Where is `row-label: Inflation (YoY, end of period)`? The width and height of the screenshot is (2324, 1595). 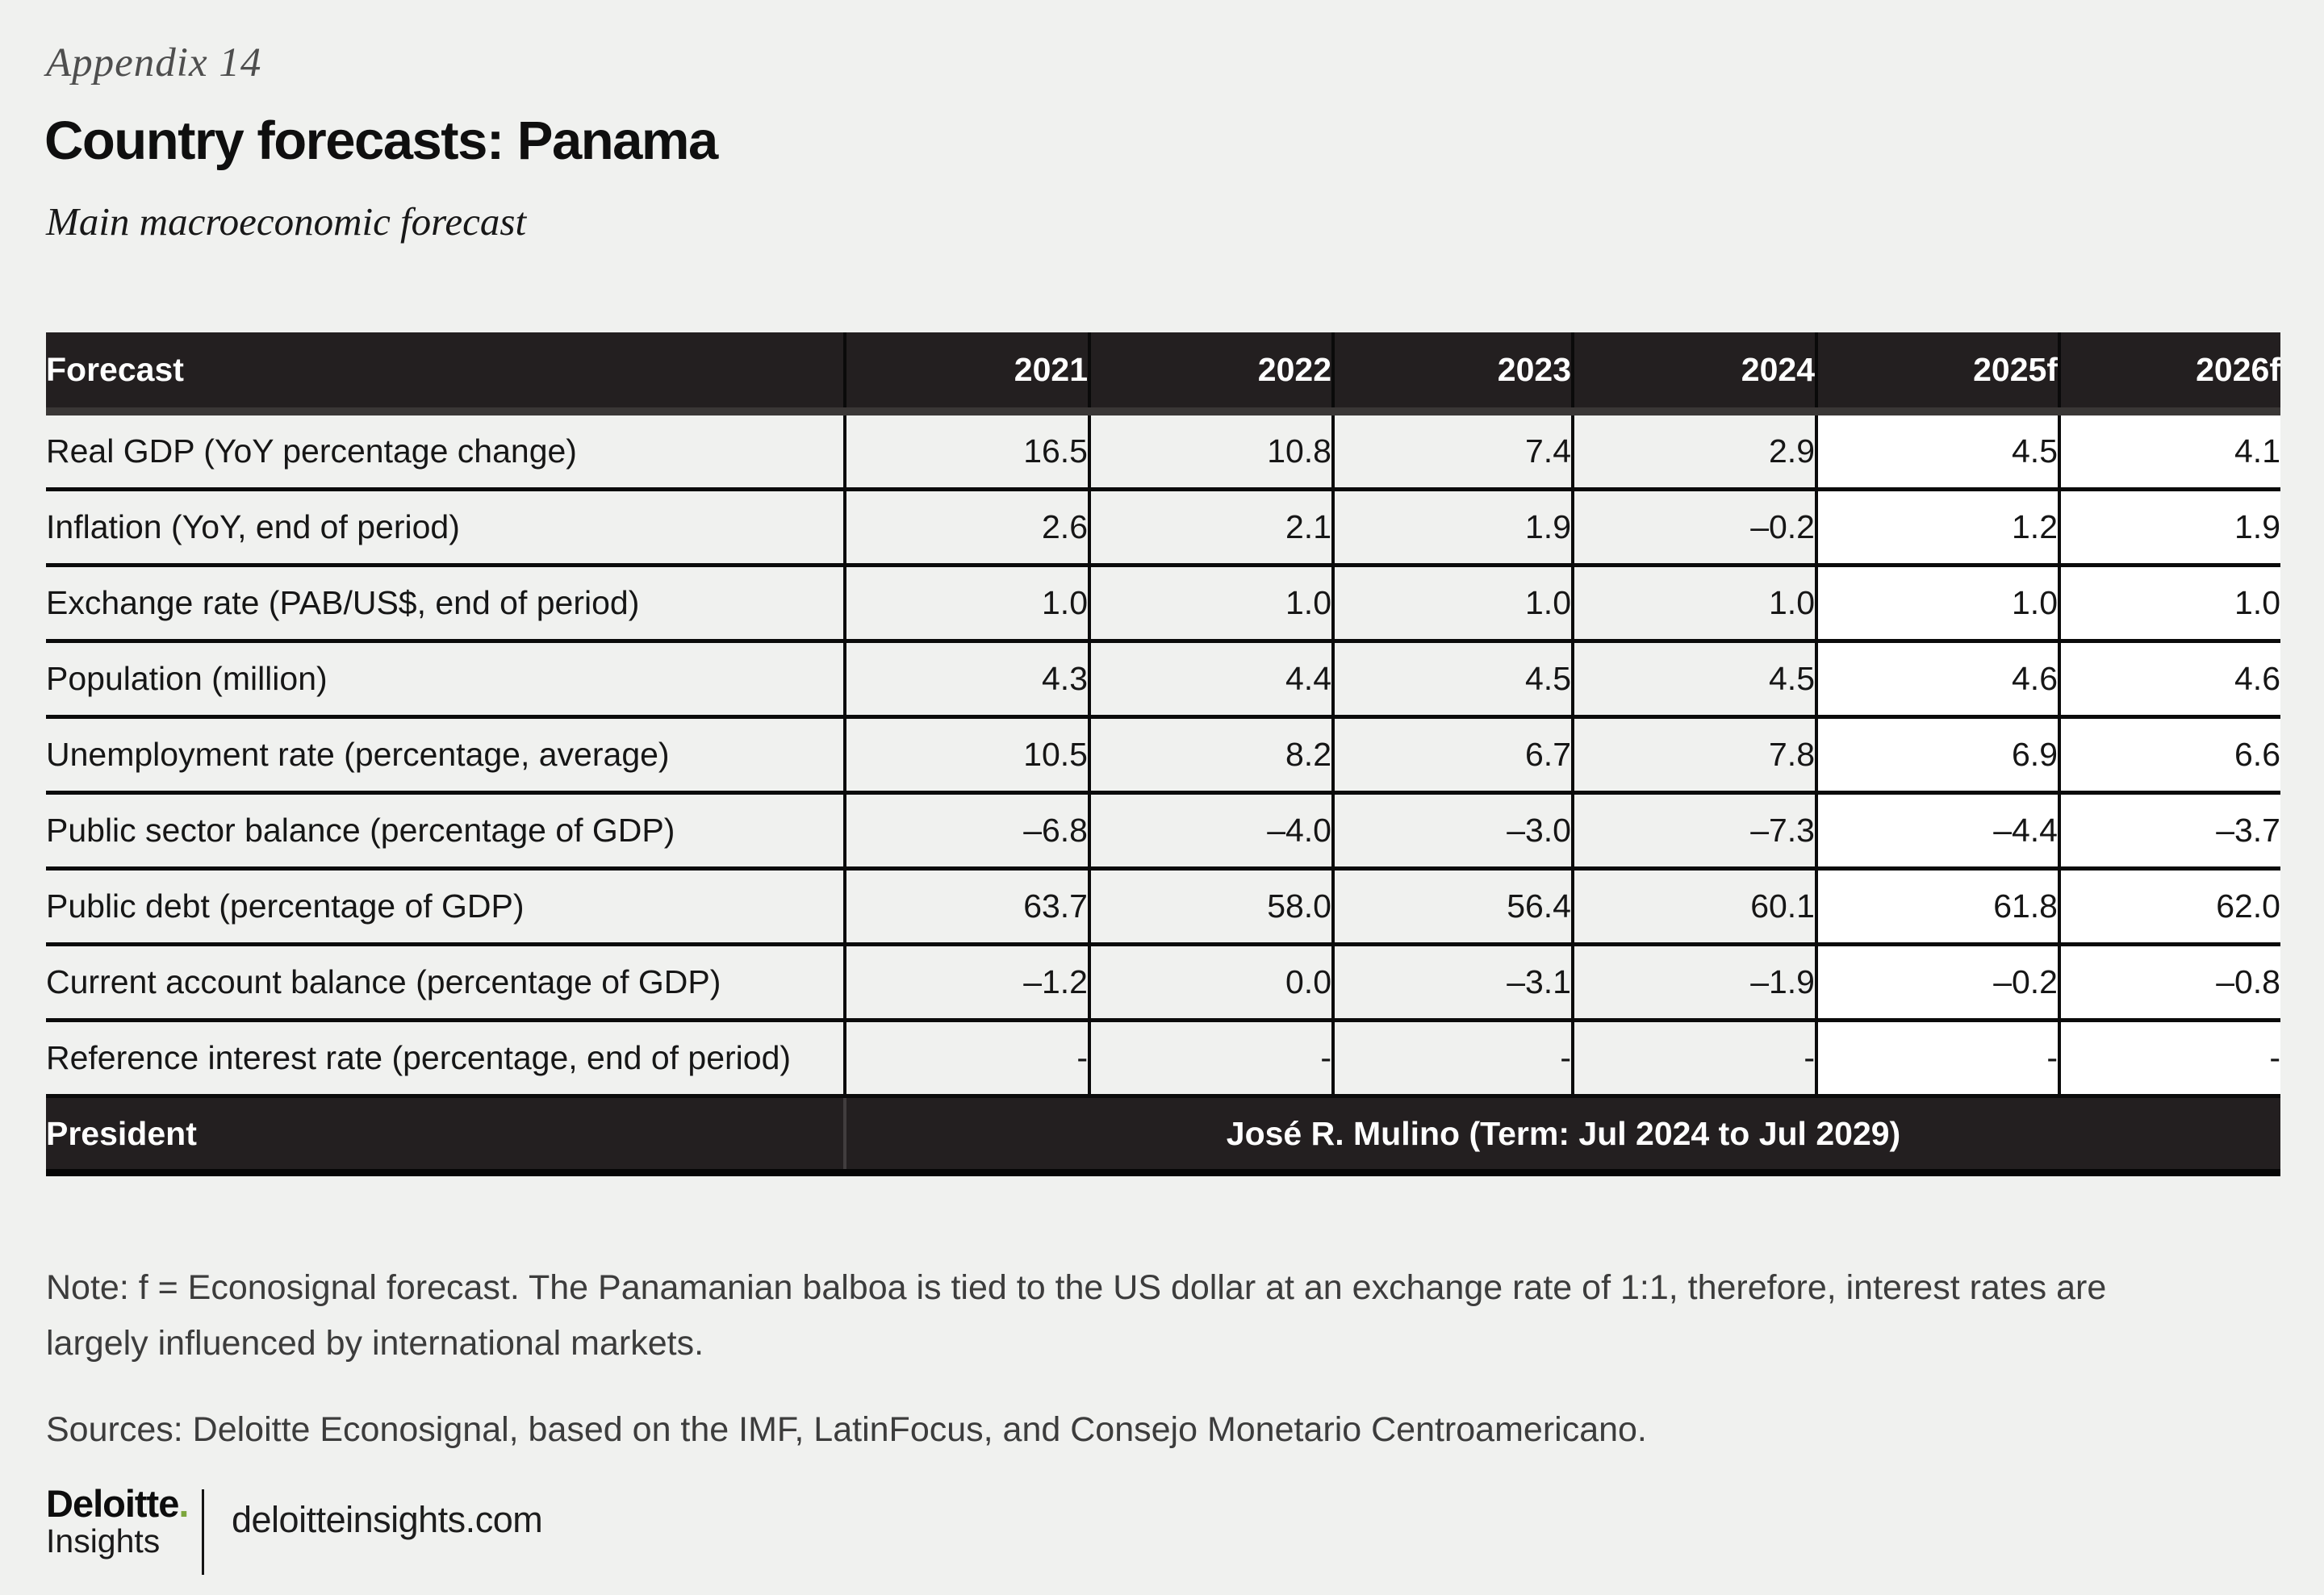 row-label: Inflation (YoY, end of period) is located at coordinates (446, 528).